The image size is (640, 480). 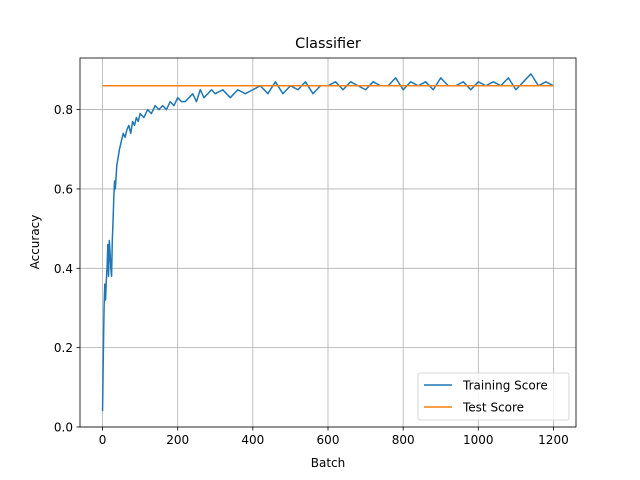 What do you see at coordinates (252, 440) in the screenshot?
I see `x-tick-label: 400` at bounding box center [252, 440].